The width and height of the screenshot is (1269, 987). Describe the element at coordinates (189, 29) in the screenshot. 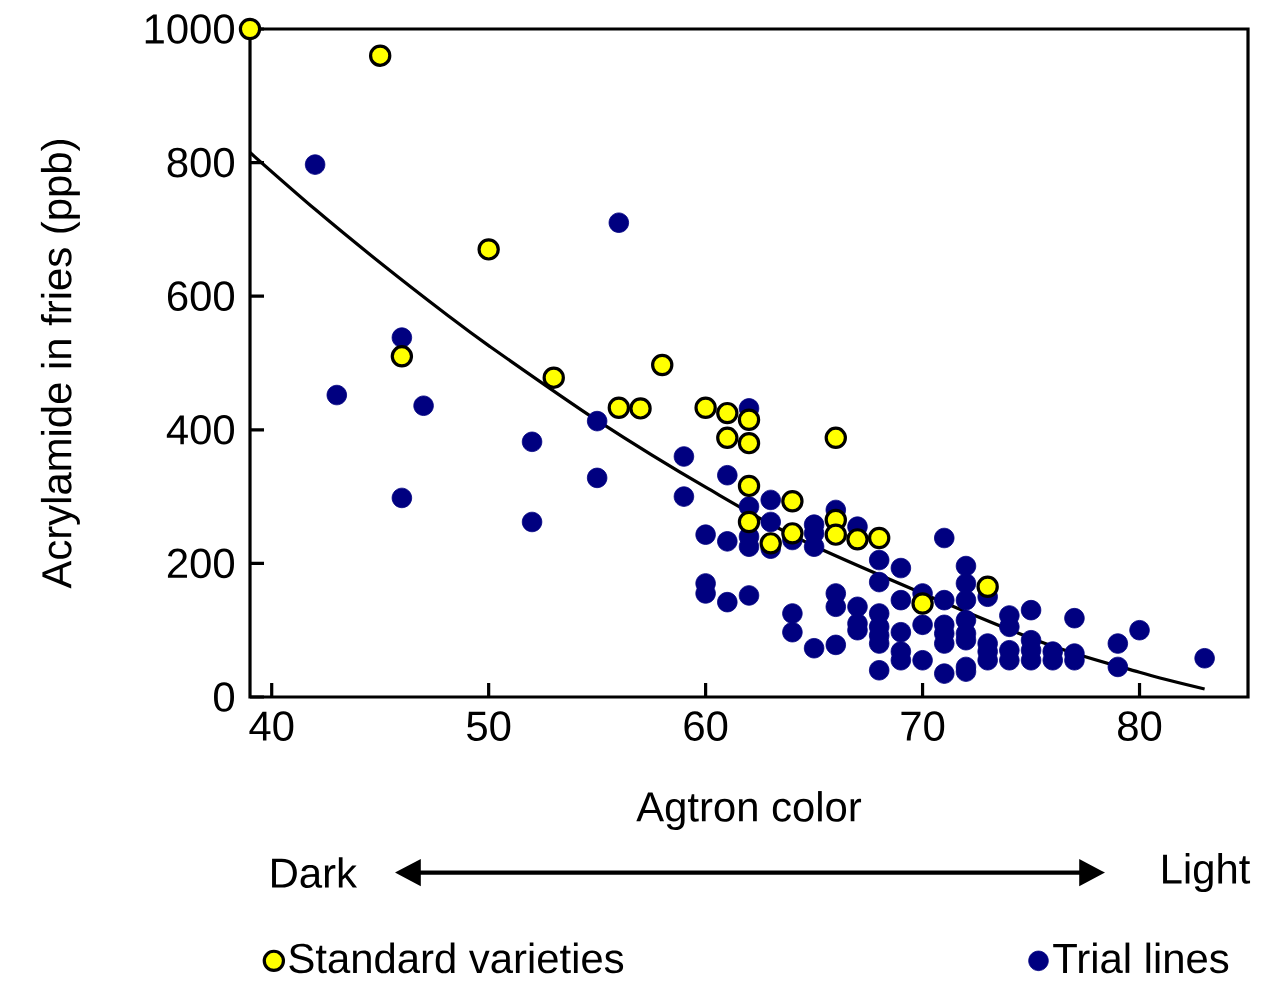

I see `y-tick-label: 1000` at that location.